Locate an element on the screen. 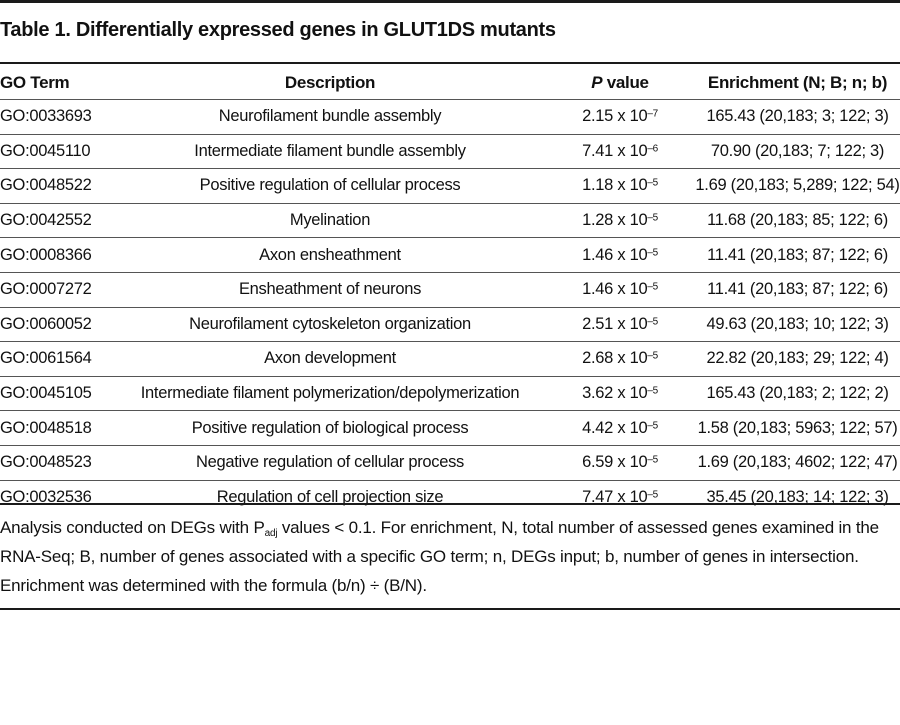 This screenshot has height=725, width=900. header-top-rule is located at coordinates (450, 63).